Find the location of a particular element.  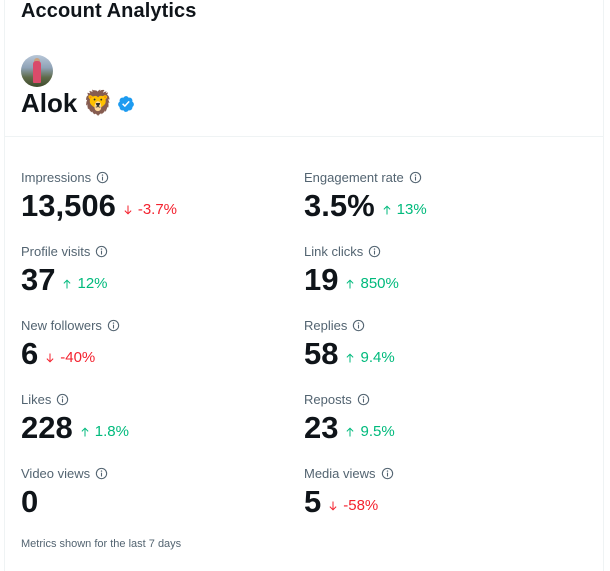

metric-change: 12% is located at coordinates (84, 283).